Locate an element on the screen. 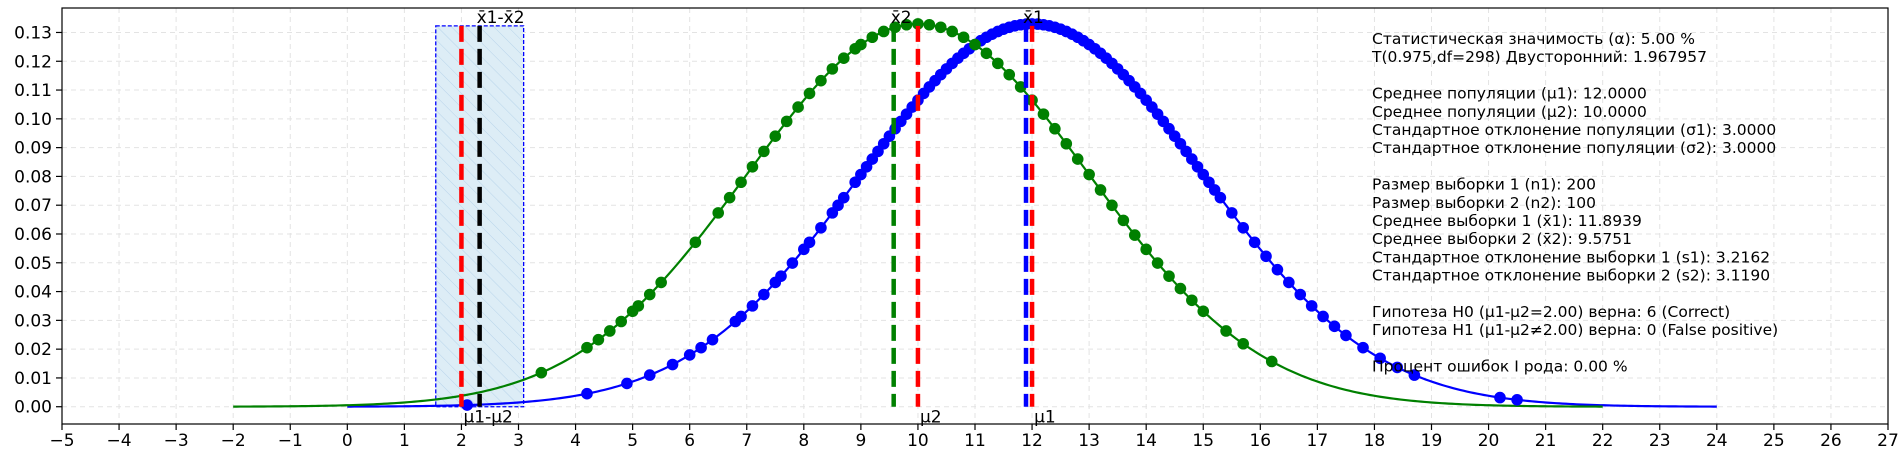 The height and width of the screenshot is (458, 1900). y-tick-label: 0.01 is located at coordinates (33, 379).